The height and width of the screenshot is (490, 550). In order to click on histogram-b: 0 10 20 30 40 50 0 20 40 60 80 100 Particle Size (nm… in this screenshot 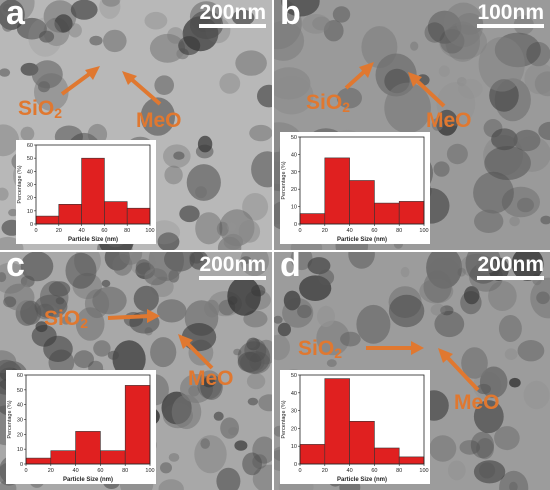, I will do `click(355, 188)`.